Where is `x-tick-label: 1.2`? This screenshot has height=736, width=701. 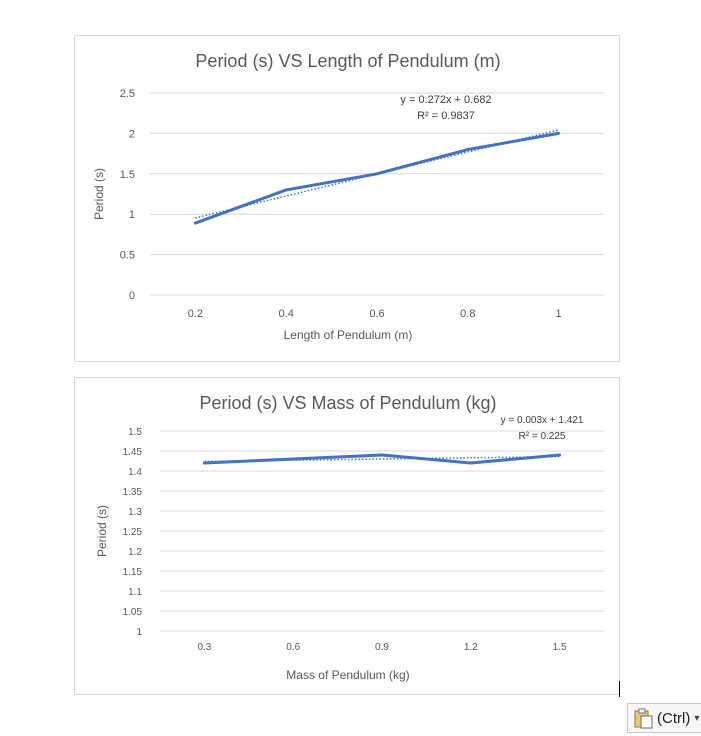 x-tick-label: 1.2 is located at coordinates (471, 647).